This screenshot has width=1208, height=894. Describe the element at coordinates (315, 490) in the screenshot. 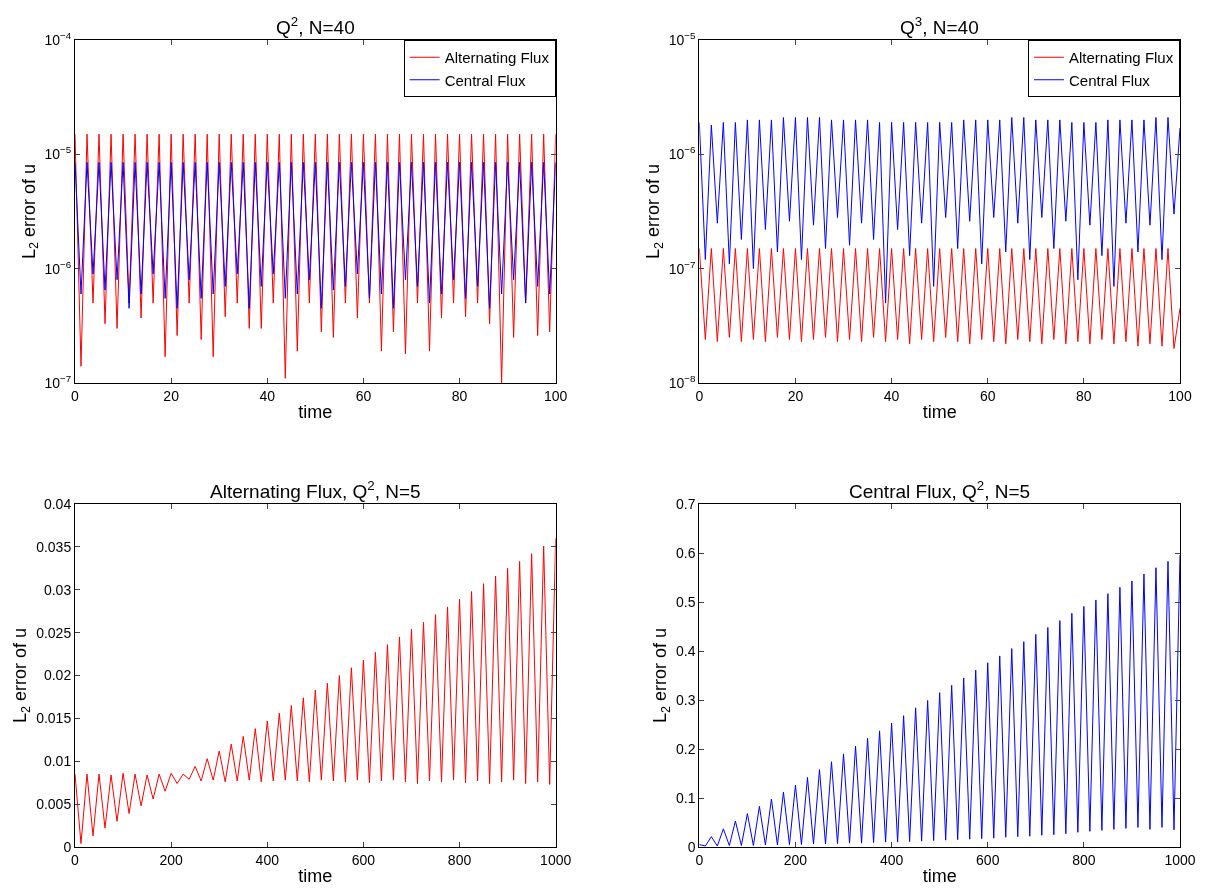

I see `chart-title: Alternating Flux, Q$^{2}$, N=5` at that location.